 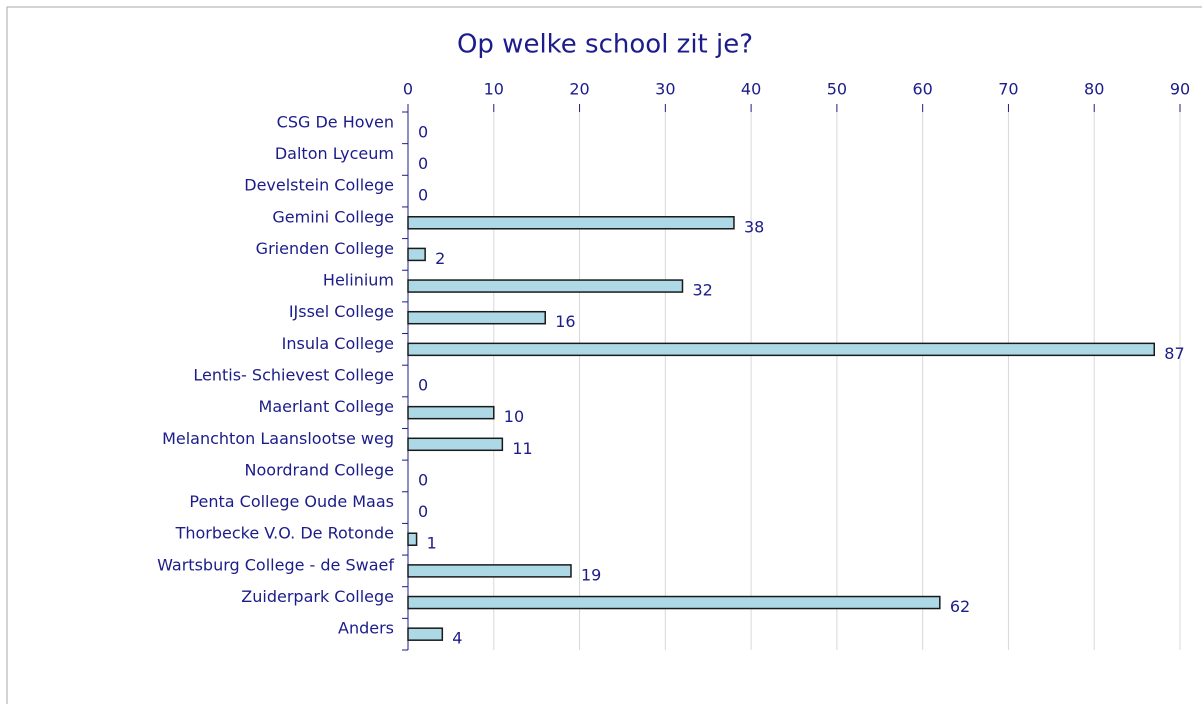 I want to click on y-tick-label: Anders, so click(x=366, y=628).